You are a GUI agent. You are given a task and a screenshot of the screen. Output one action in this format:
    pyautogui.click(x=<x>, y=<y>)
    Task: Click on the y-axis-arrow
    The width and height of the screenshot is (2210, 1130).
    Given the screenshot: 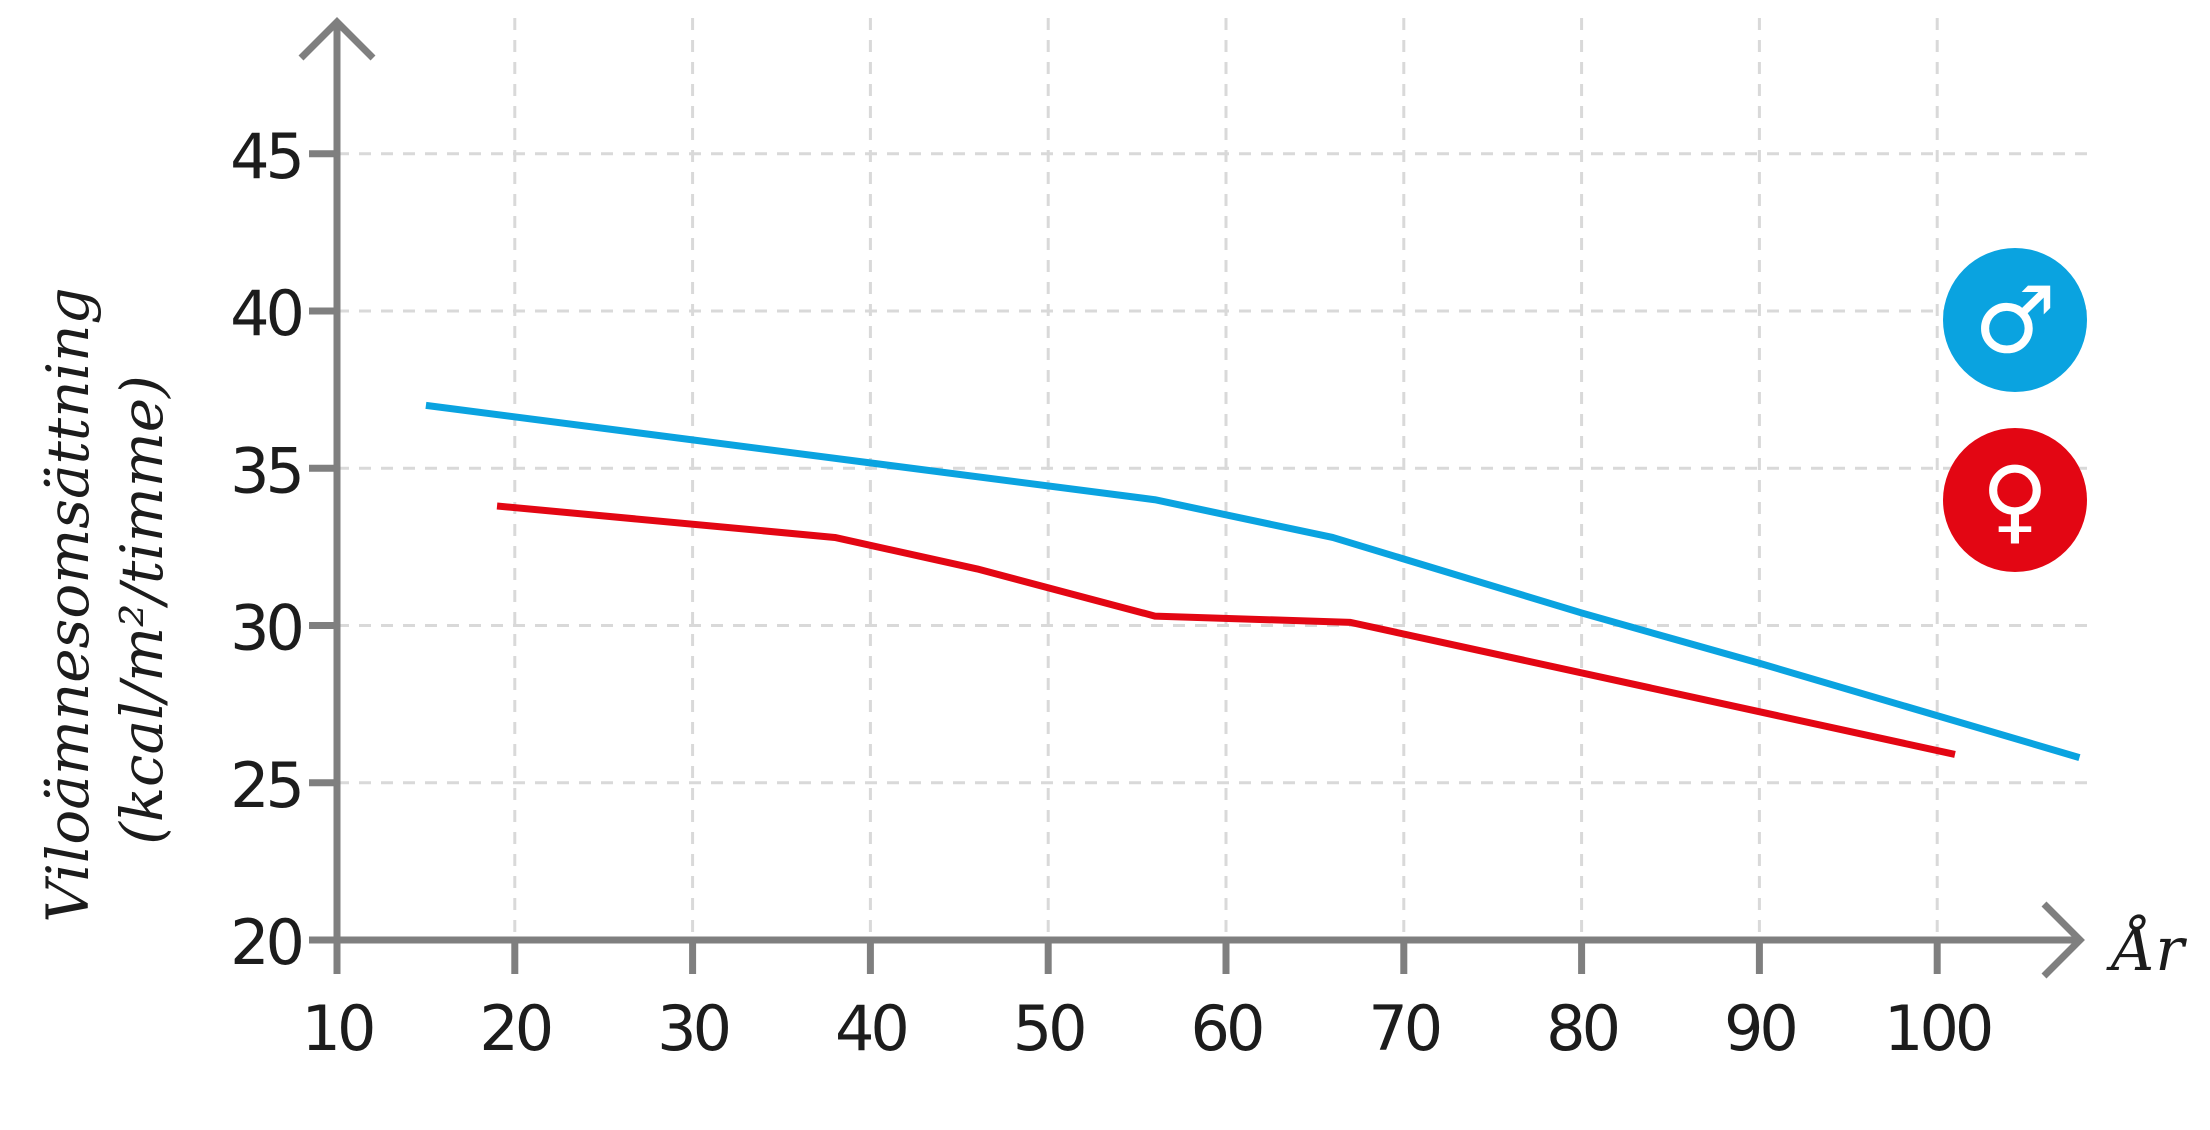 What is the action you would take?
    pyautogui.click(x=337, y=39)
    